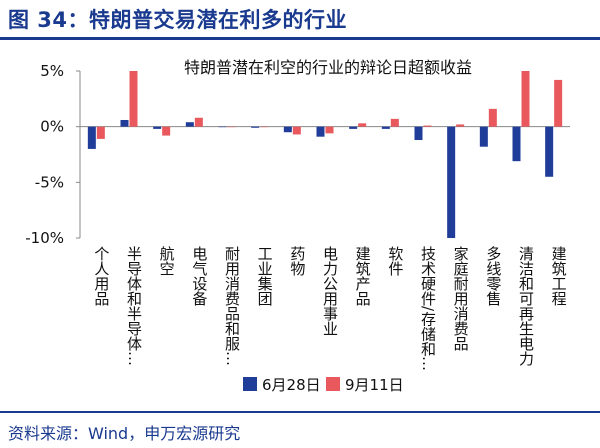 Image resolution: width=600 pixels, height=448 pixels. What do you see at coordinates (52, 127) in the screenshot?
I see `y-tick-label: 0%` at bounding box center [52, 127].